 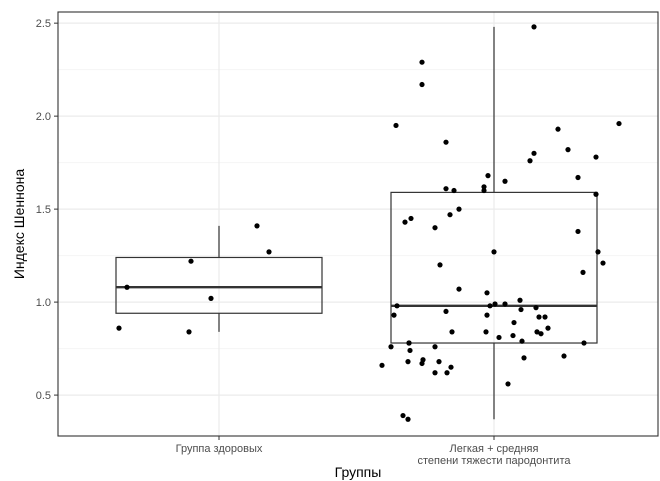 What do you see at coordinates (358, 472) in the screenshot?
I see `x-axis-title: Группы` at bounding box center [358, 472].